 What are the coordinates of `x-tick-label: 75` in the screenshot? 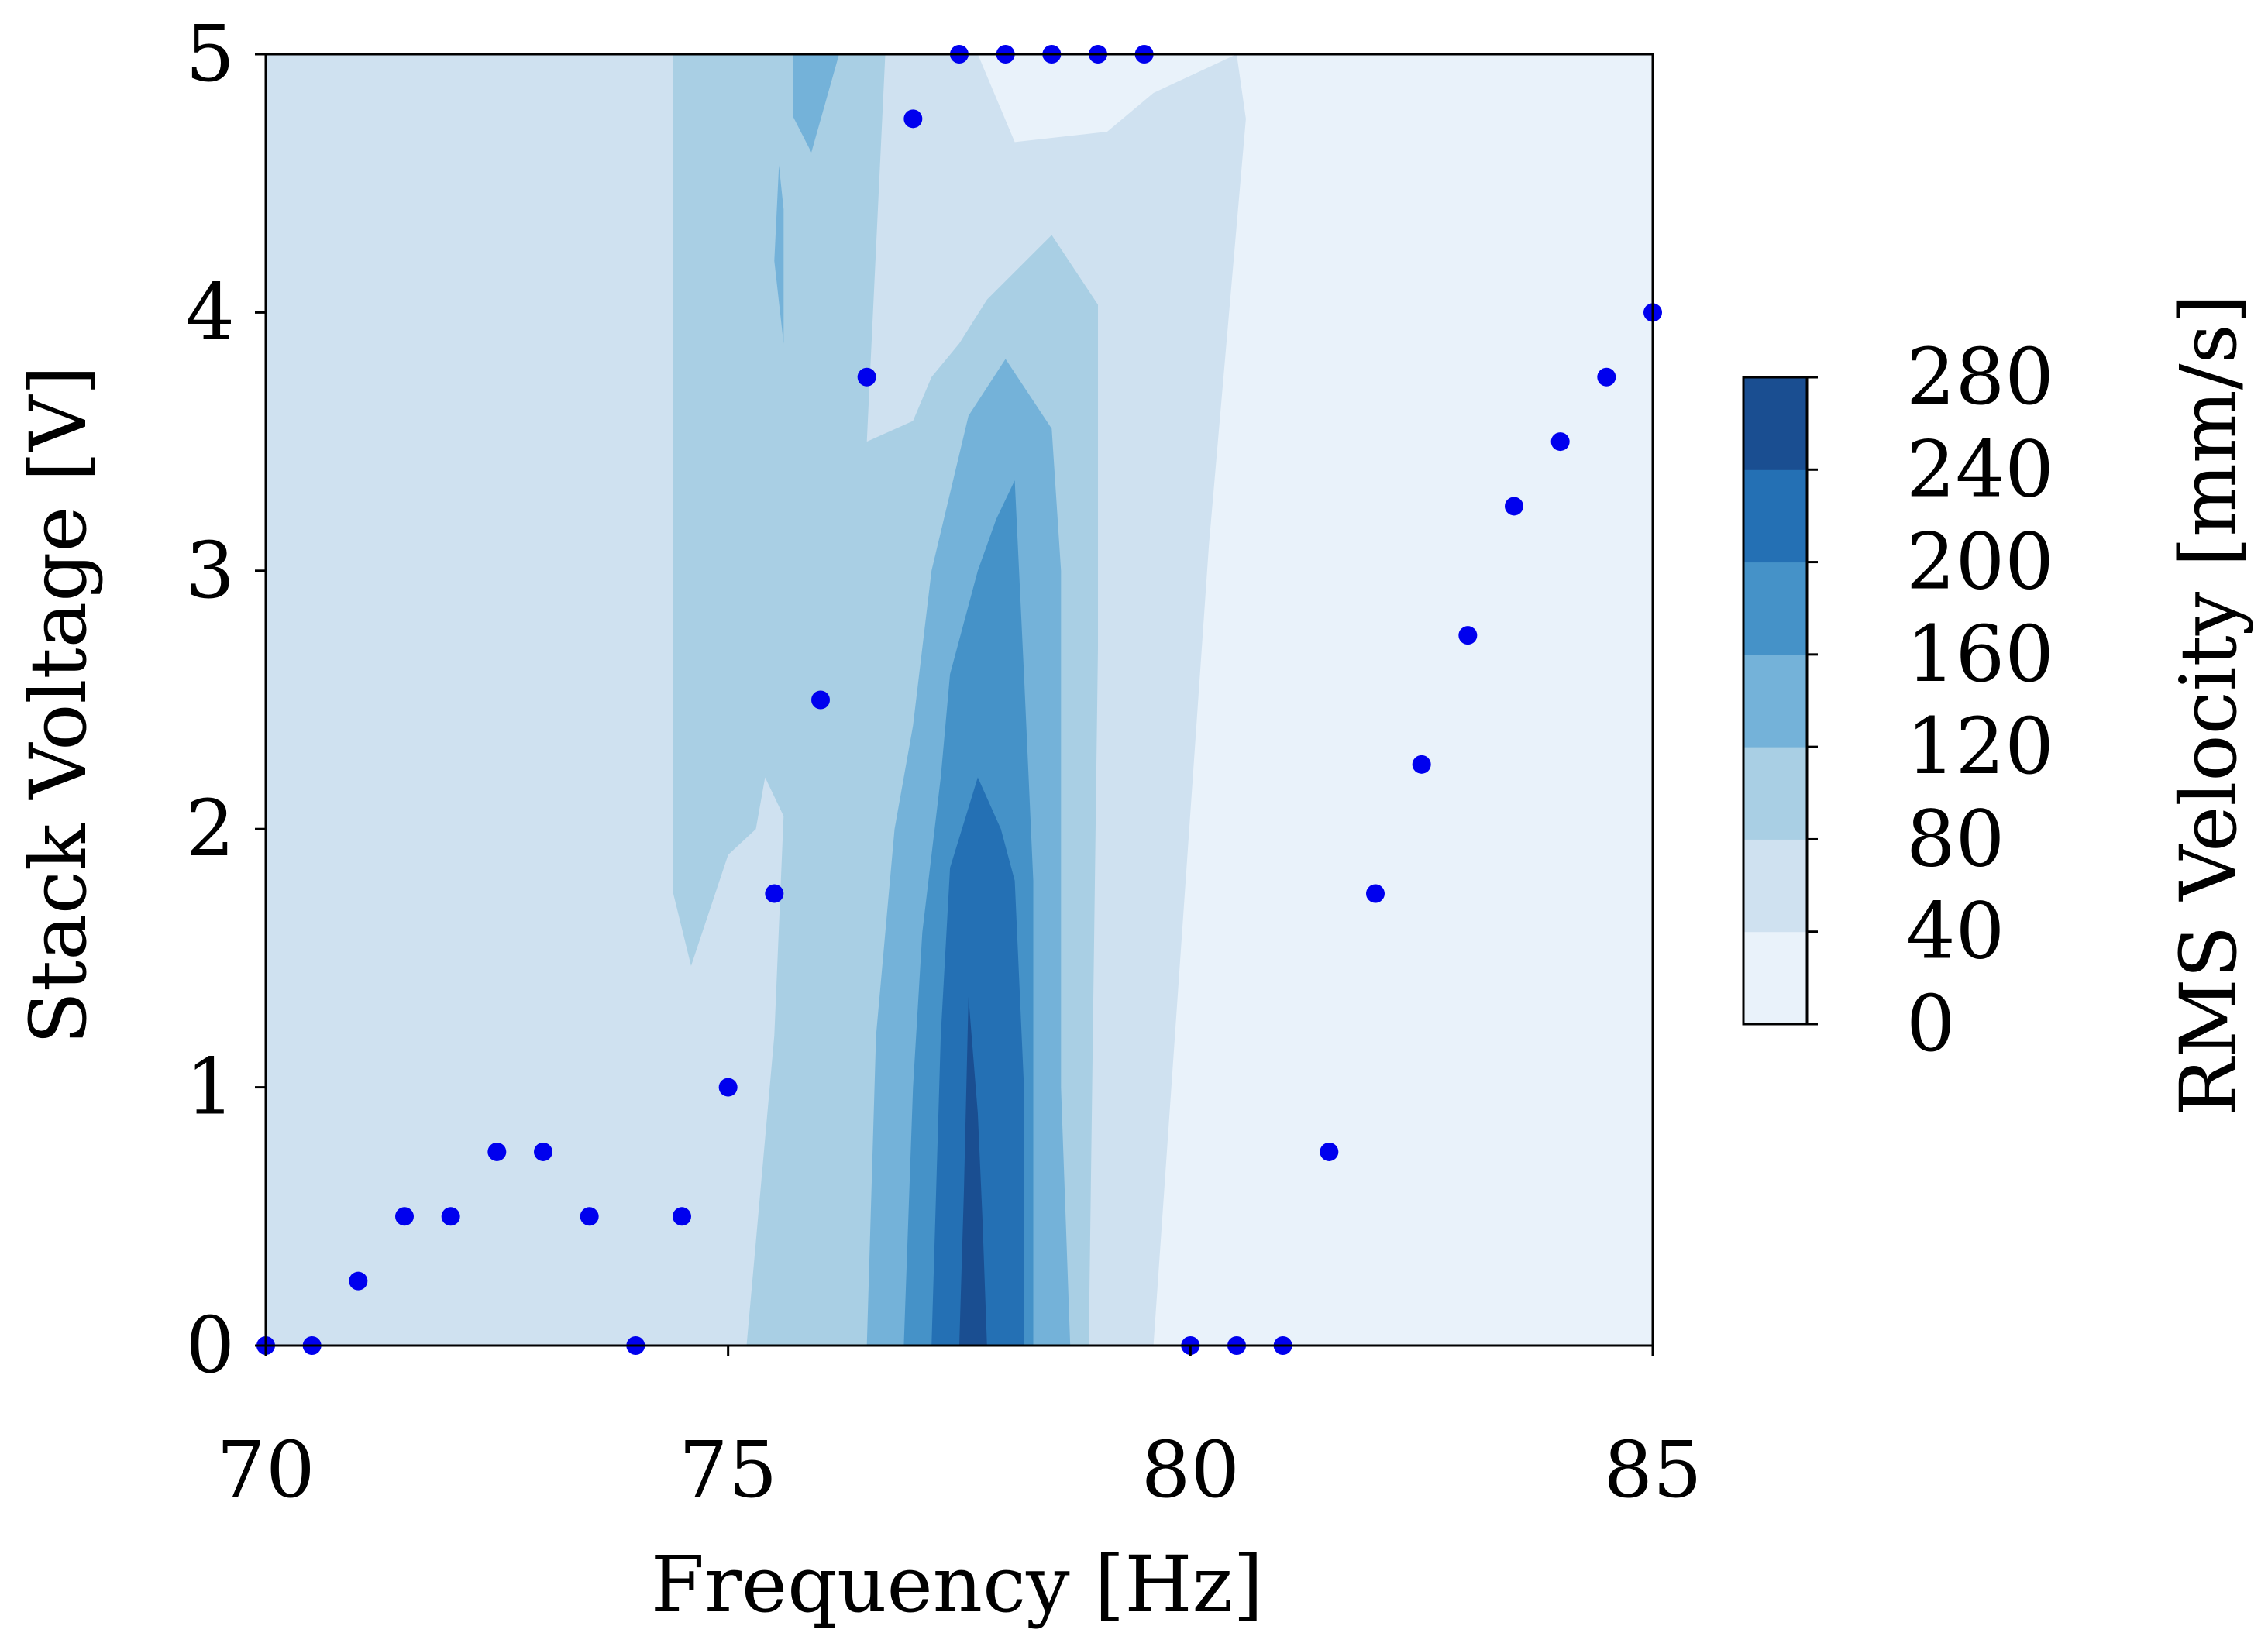 It's located at (728, 1470).